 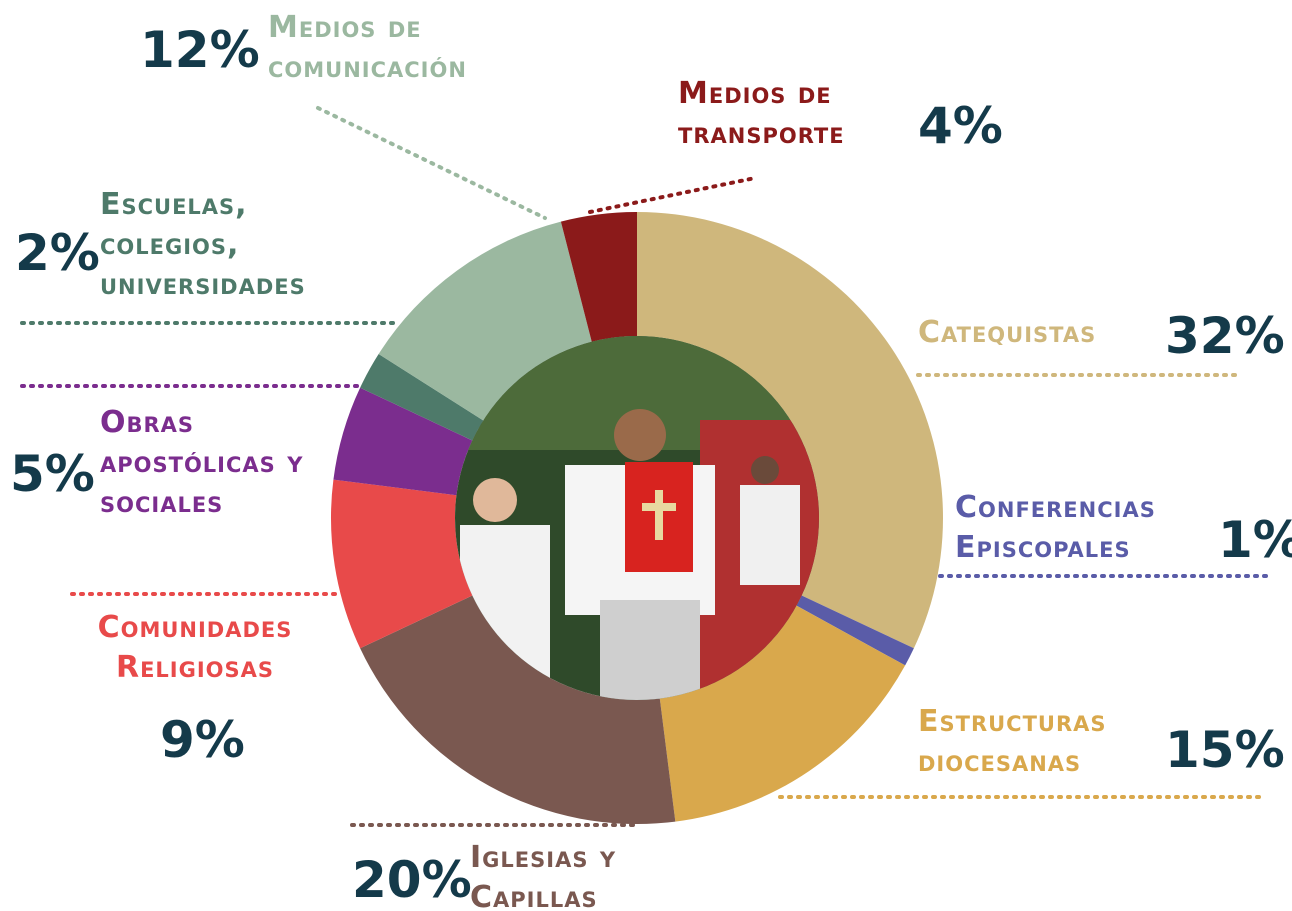 What do you see at coordinates (1007, 332) in the screenshot?
I see `slice-label: Catequistas` at bounding box center [1007, 332].